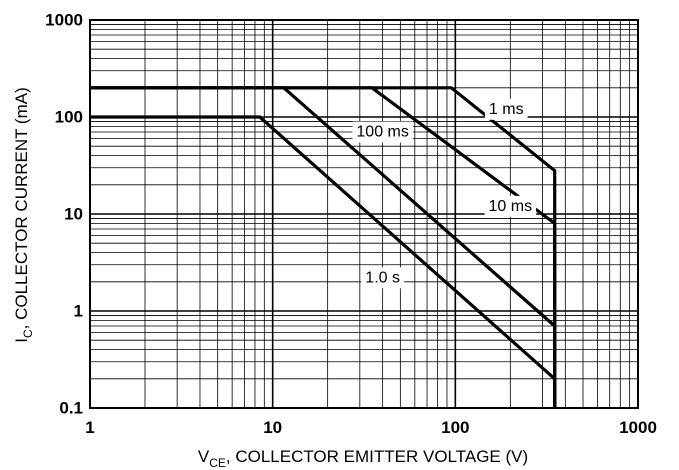 The width and height of the screenshot is (679, 470). Describe the element at coordinates (78, 311) in the screenshot. I see `y-tick-label: 1` at that location.